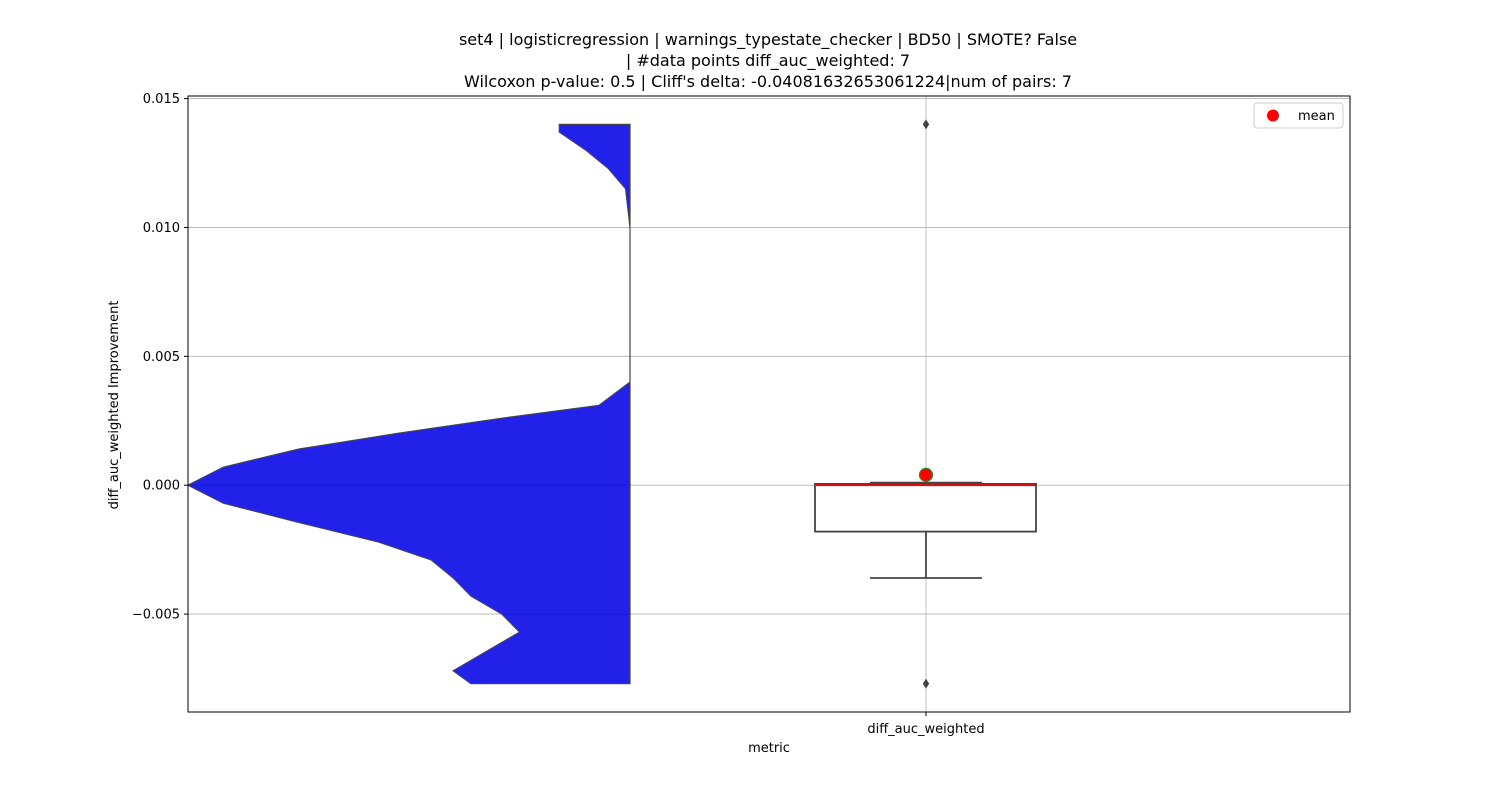  I want to click on legend-box, so click(1298, 115).